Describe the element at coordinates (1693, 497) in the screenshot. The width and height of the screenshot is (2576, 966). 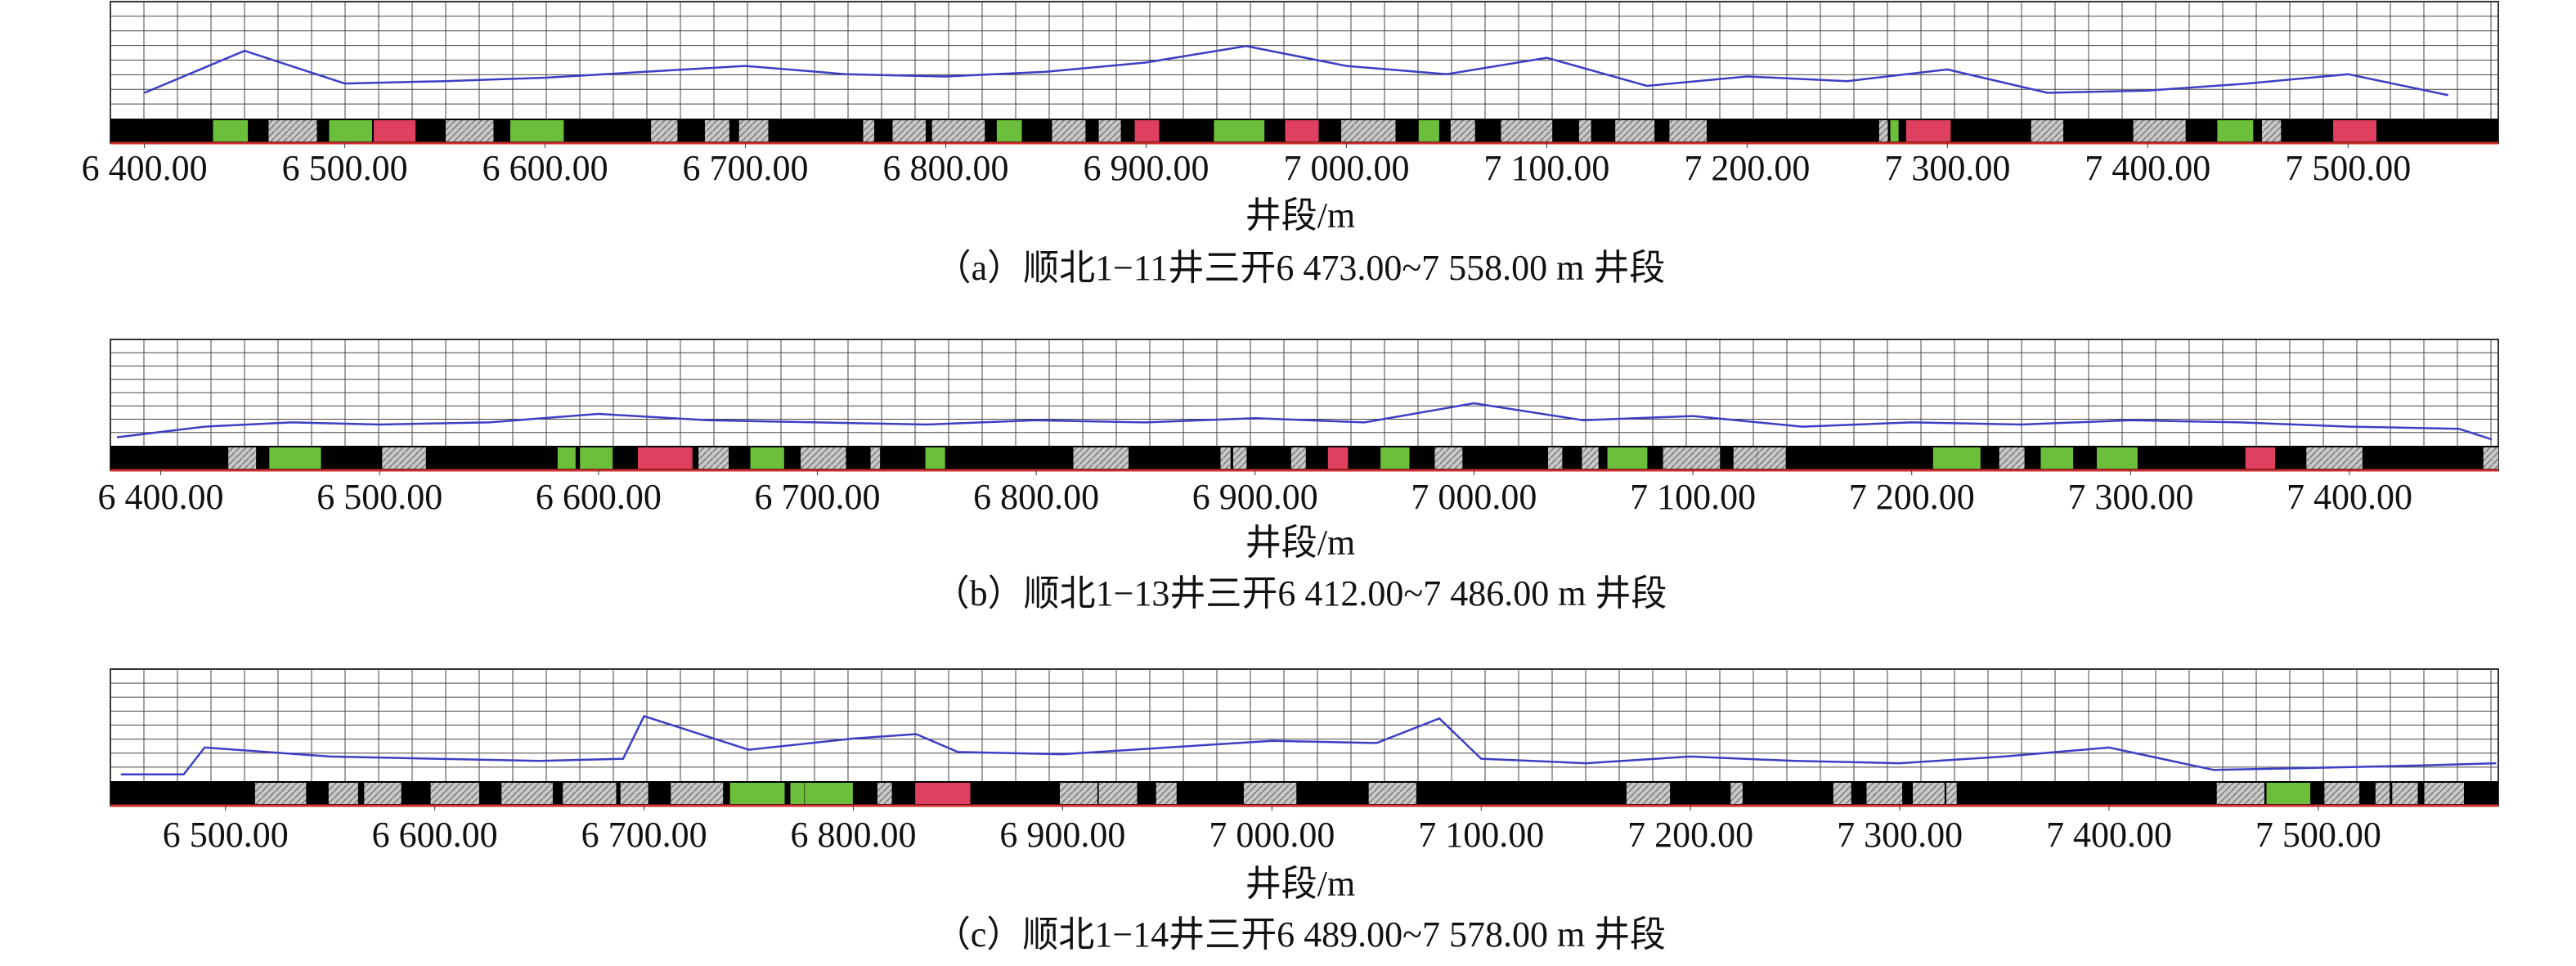
I see `x-tick-label: 7 100.00` at that location.